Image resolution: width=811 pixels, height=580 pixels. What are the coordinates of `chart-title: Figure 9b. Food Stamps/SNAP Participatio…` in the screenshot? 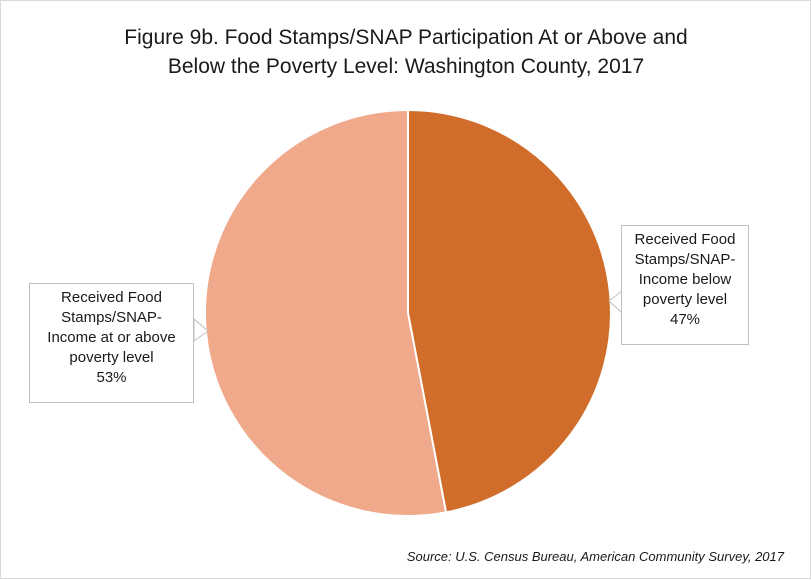 It's located at (406, 52).